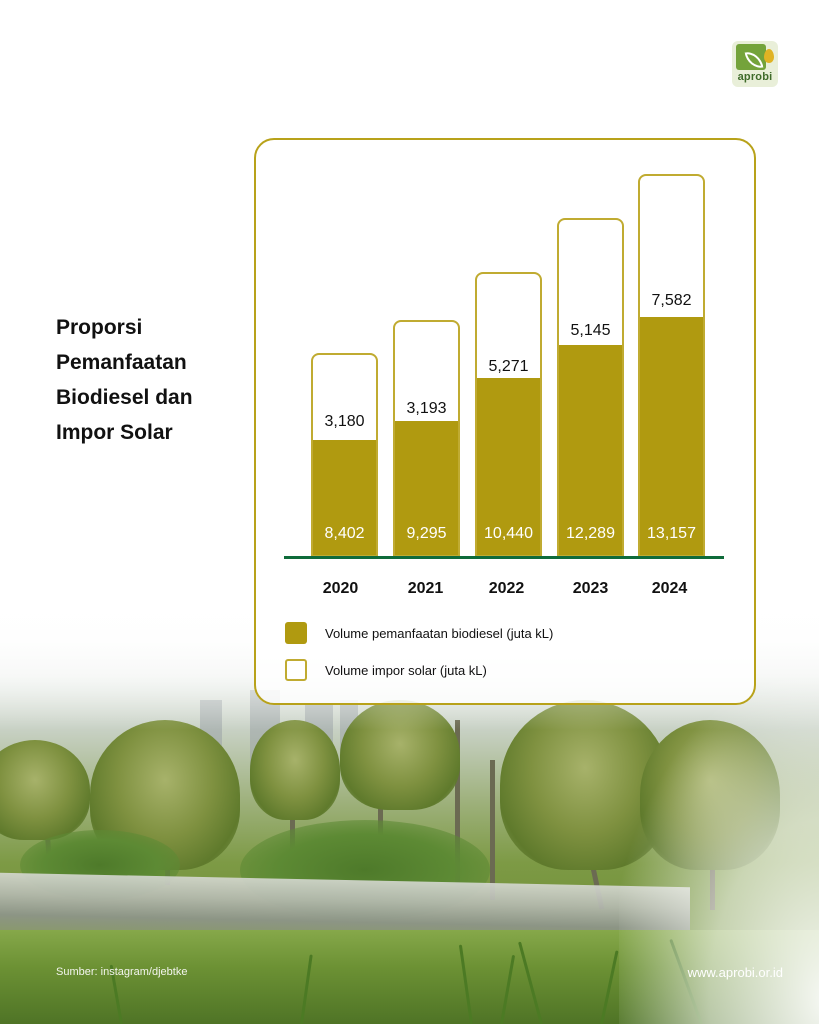 The width and height of the screenshot is (819, 1024). Describe the element at coordinates (406, 670) in the screenshot. I see `legend-label-impor: Volume impor solar (juta kL)` at that location.